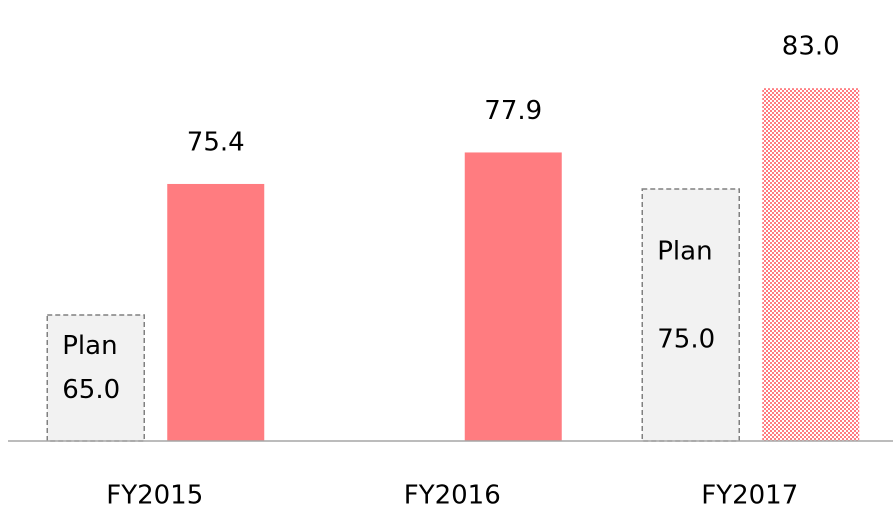 Image resolution: width=893 pixels, height=508 pixels. What do you see at coordinates (686, 340) in the screenshot?
I see `plan-value-label: 75.0` at bounding box center [686, 340].